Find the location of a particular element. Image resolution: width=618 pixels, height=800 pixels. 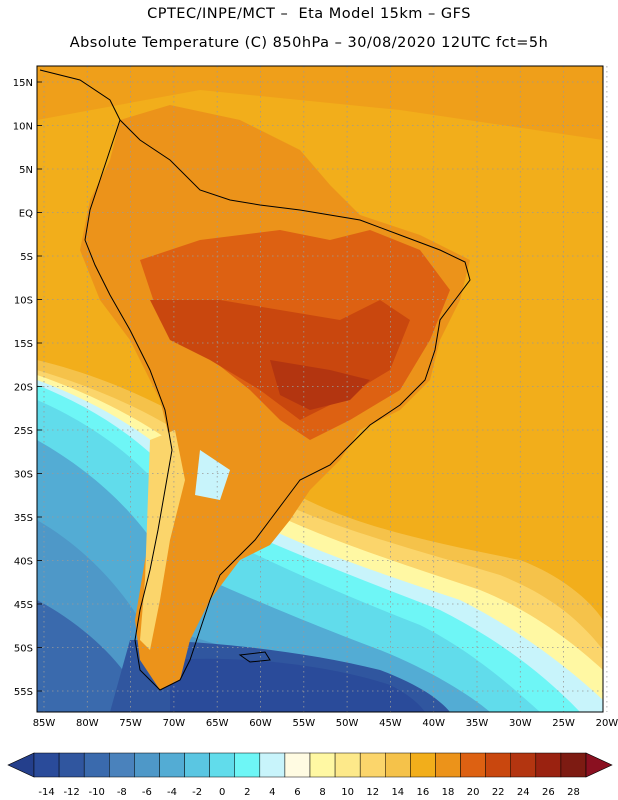

lat-label: 25S is located at coordinates (23, 431).